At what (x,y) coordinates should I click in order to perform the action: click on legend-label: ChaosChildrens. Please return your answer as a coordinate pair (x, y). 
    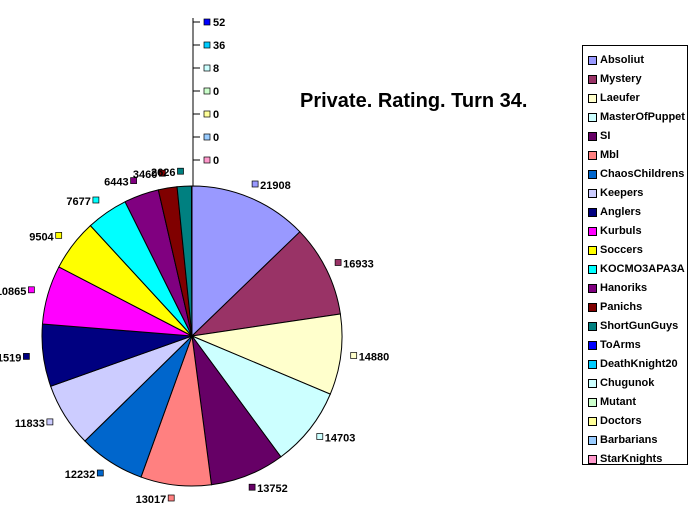
    Looking at the image, I should click on (642, 174).